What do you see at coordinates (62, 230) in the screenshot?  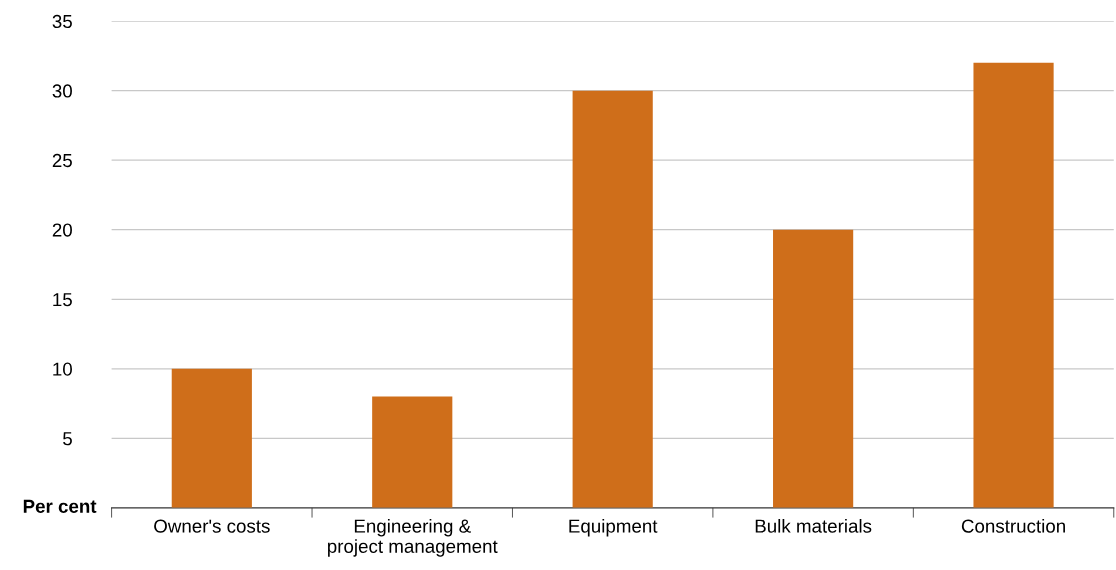 I see `y-tick-label: 20` at bounding box center [62, 230].